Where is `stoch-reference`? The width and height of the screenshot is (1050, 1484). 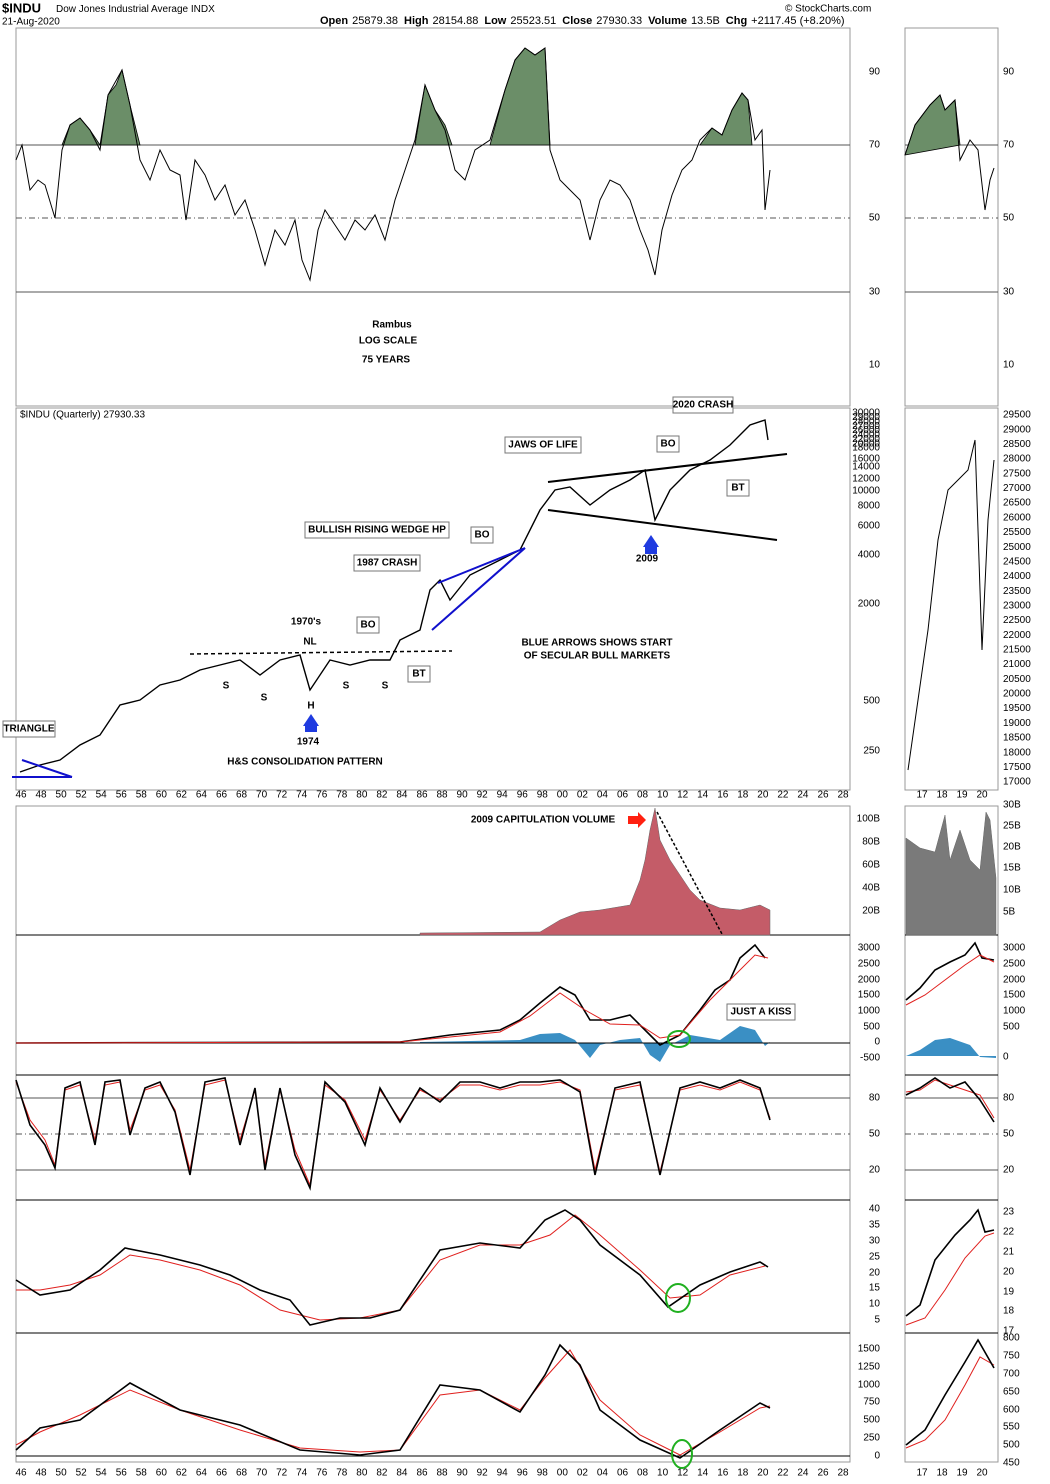
stoch-reference is located at coordinates (507, 1134).